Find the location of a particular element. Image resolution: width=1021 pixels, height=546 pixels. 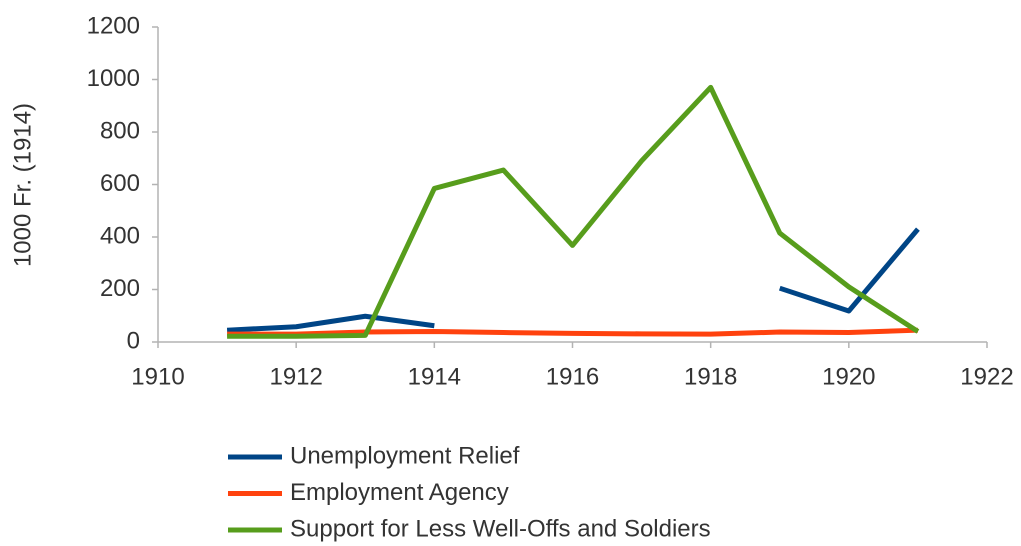

legend-label: Employment Agency is located at coordinates (399, 492).